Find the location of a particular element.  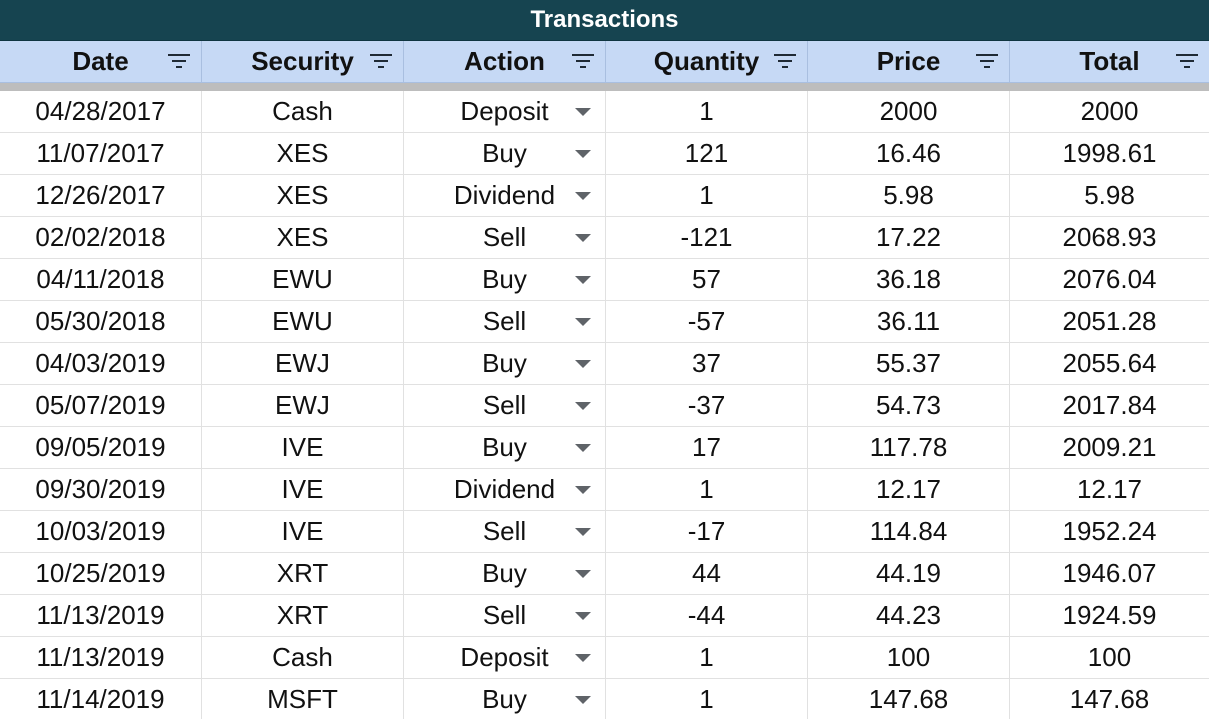

cell-quantity: -44 is located at coordinates (707, 615).